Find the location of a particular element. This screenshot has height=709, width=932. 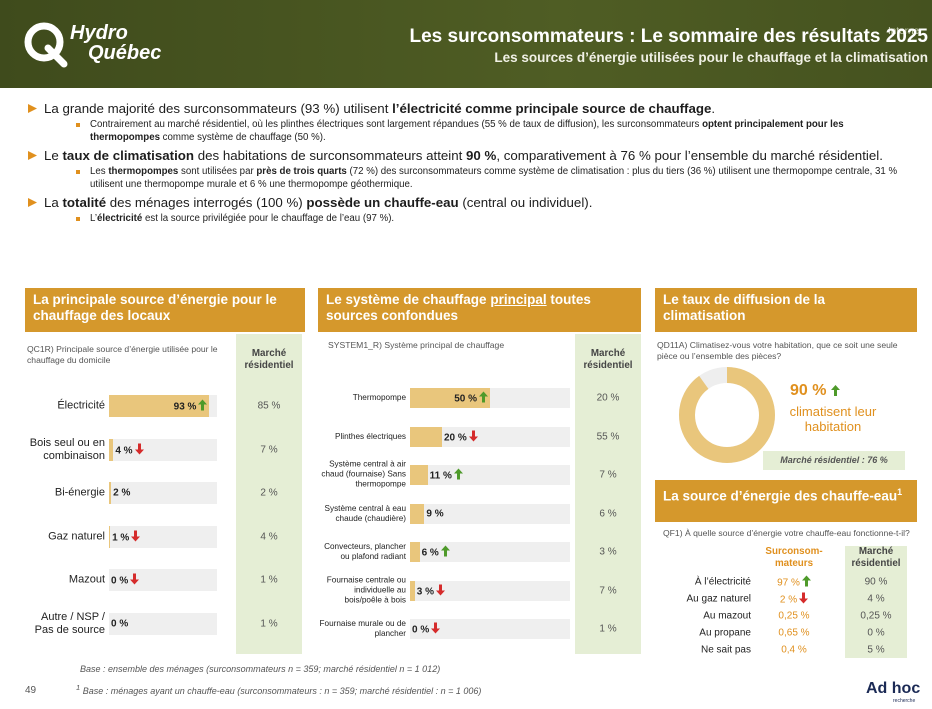

value-label: 50 % is located at coordinates (471, 398).